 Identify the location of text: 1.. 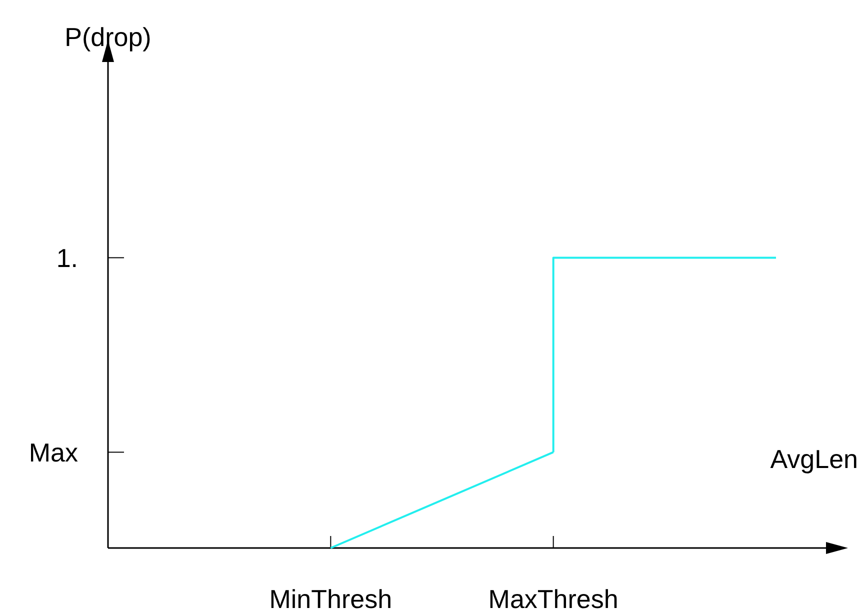
(67, 257).